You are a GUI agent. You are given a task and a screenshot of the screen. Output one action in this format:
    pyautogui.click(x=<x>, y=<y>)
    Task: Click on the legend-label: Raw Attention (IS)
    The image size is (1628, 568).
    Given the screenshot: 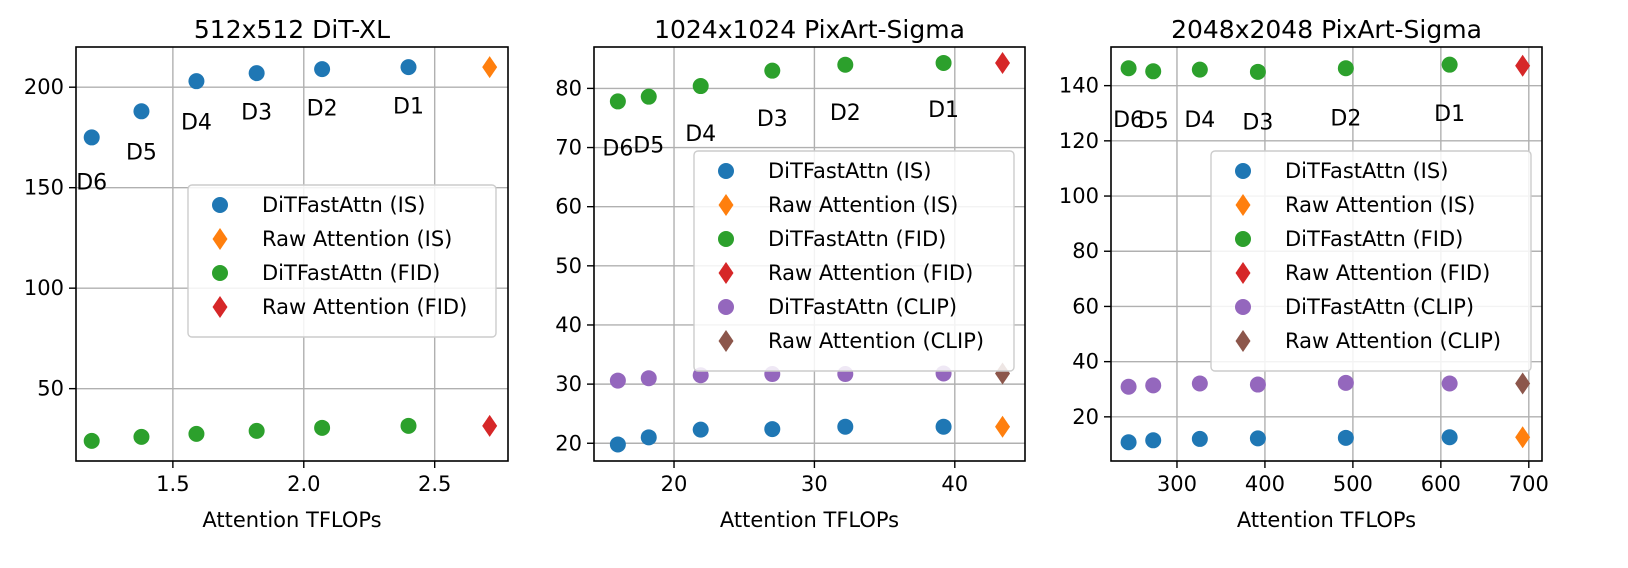 What is the action you would take?
    pyautogui.click(x=863, y=205)
    